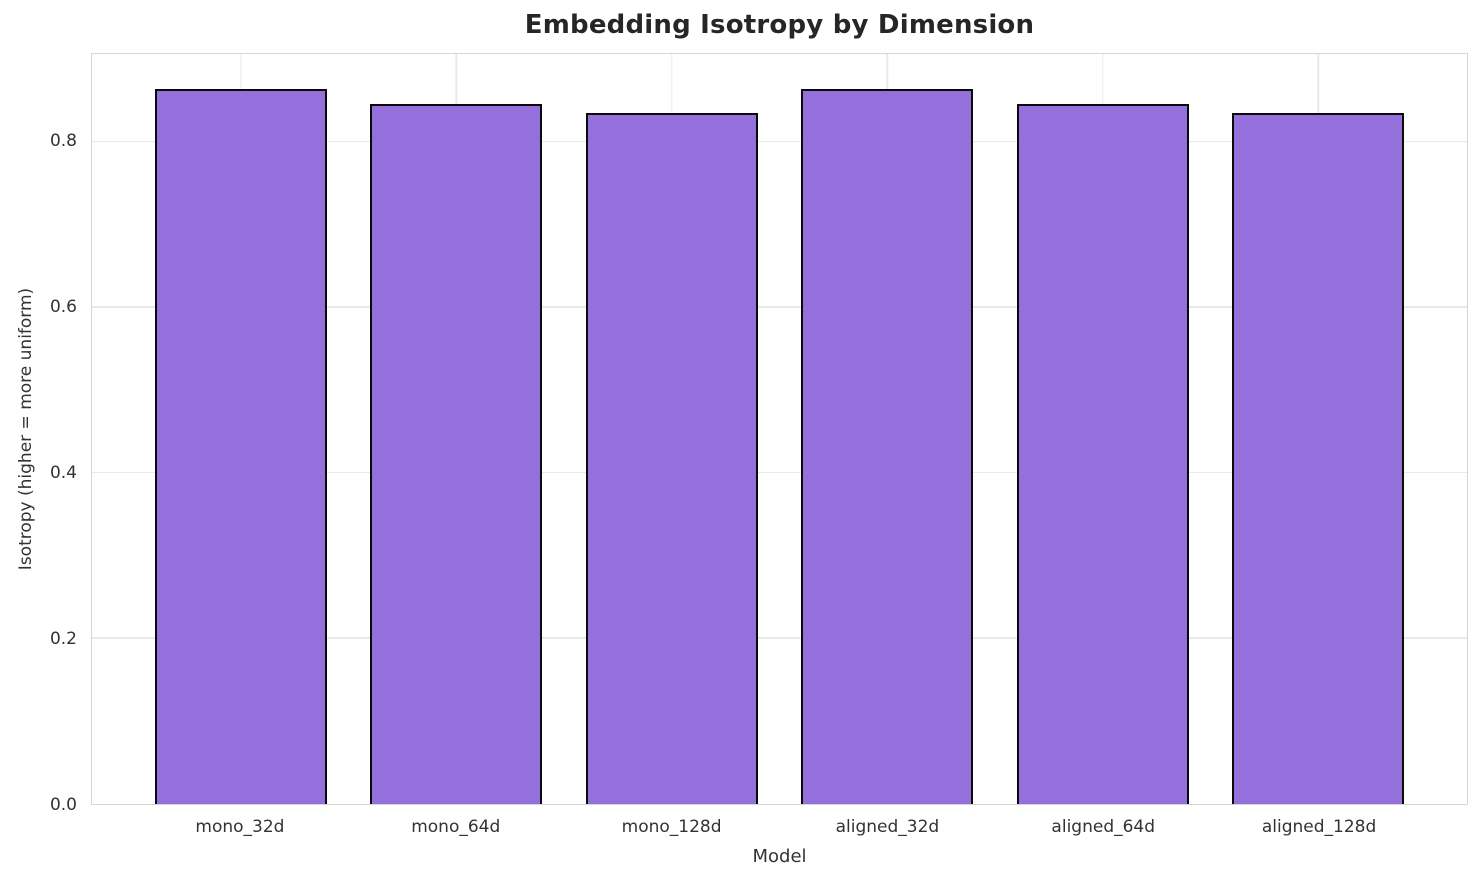 This screenshot has width=1484, height=885. I want to click on y-tick-label: 0.0, so click(63, 804).